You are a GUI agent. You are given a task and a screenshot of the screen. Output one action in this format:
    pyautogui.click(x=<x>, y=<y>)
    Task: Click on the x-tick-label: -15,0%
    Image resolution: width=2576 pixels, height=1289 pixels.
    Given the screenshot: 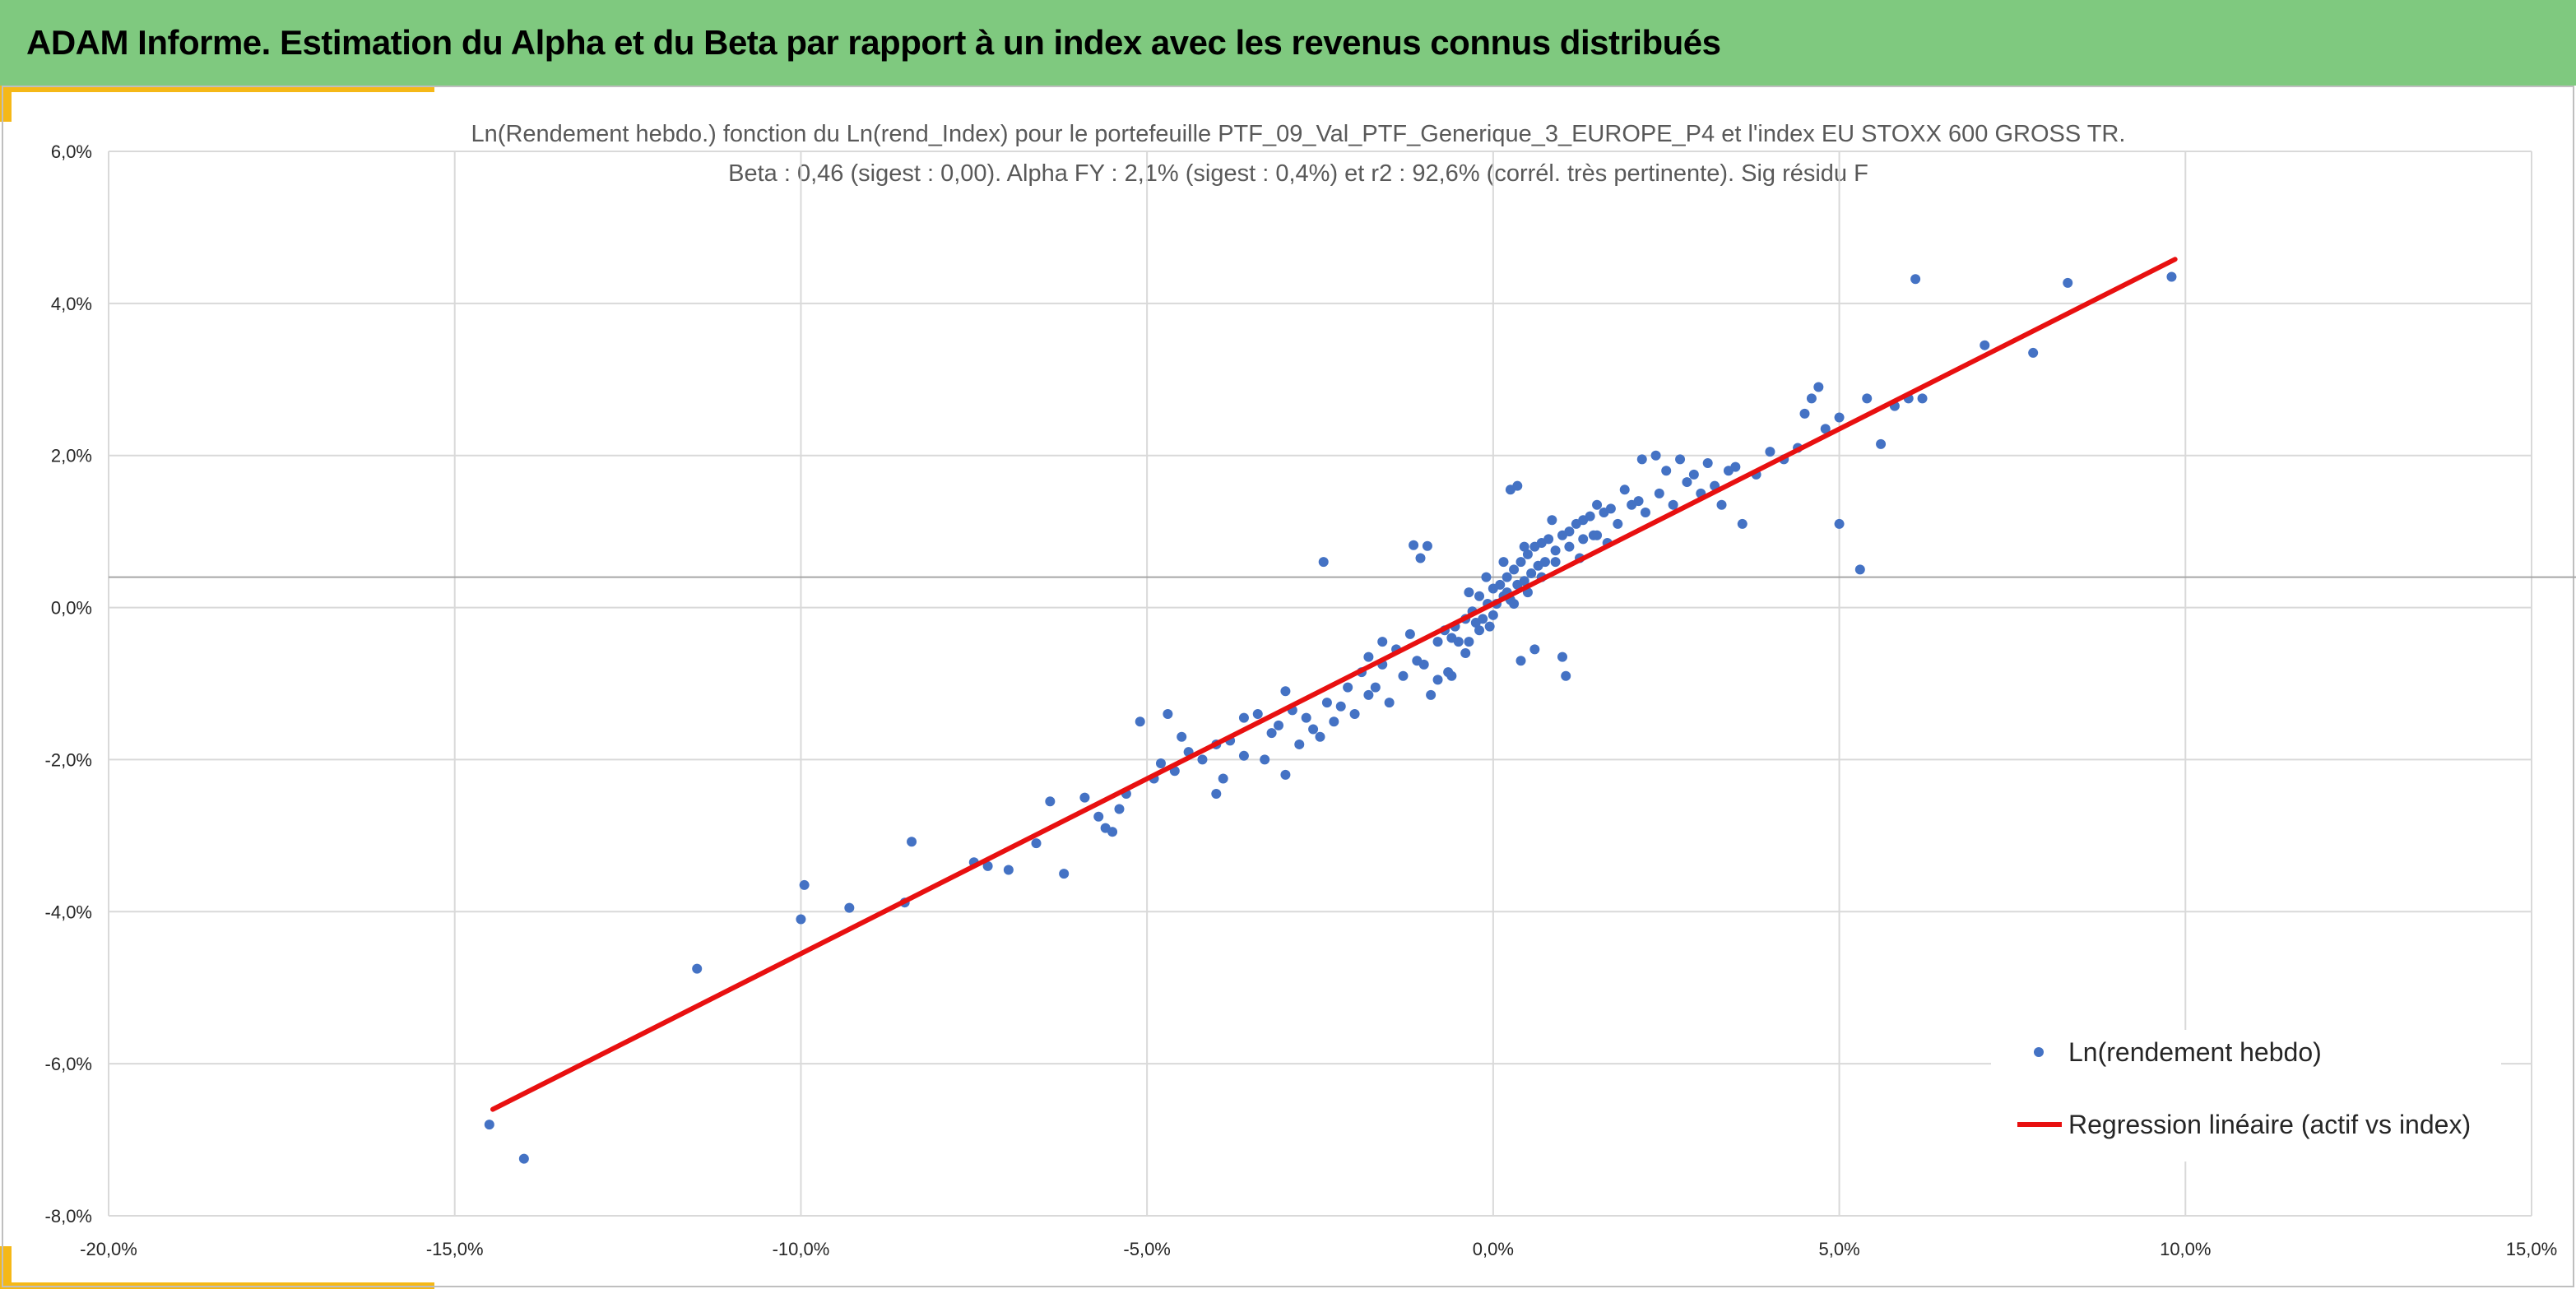 What is the action you would take?
    pyautogui.click(x=455, y=1249)
    